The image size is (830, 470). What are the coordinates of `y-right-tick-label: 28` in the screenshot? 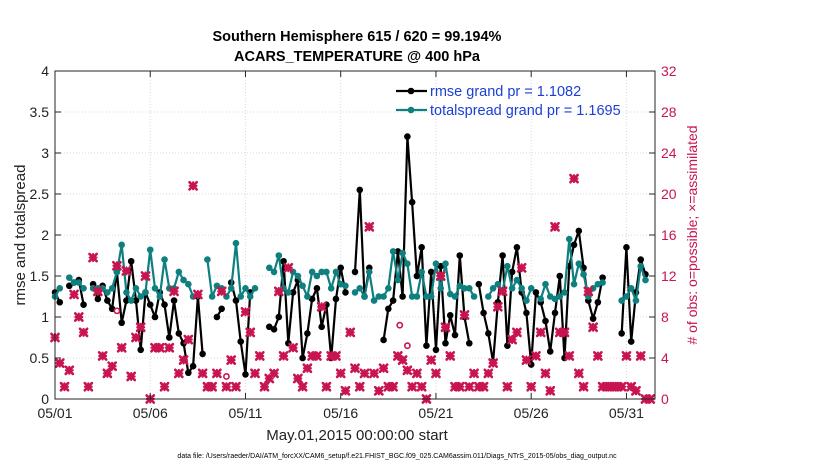 It's located at (669, 112).